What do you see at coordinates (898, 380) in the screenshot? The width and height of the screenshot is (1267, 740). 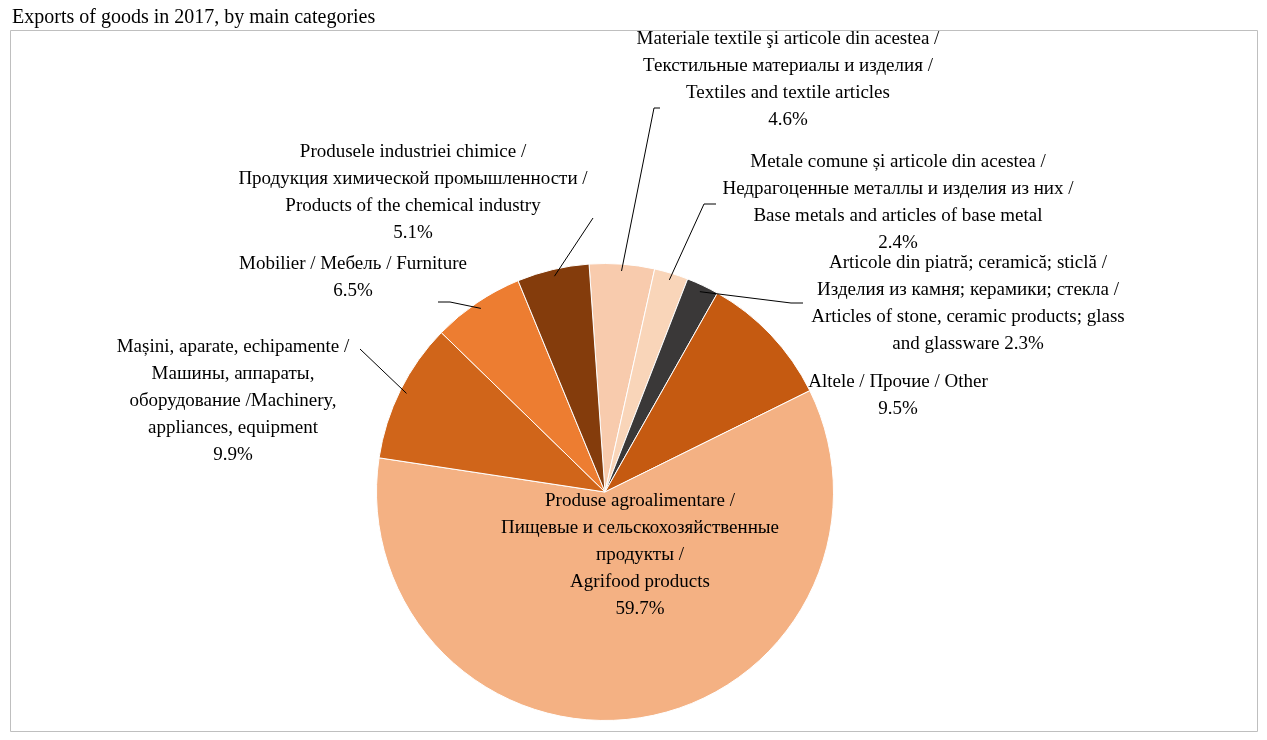 I see `slice-label: Altele / Прочие / Other` at bounding box center [898, 380].